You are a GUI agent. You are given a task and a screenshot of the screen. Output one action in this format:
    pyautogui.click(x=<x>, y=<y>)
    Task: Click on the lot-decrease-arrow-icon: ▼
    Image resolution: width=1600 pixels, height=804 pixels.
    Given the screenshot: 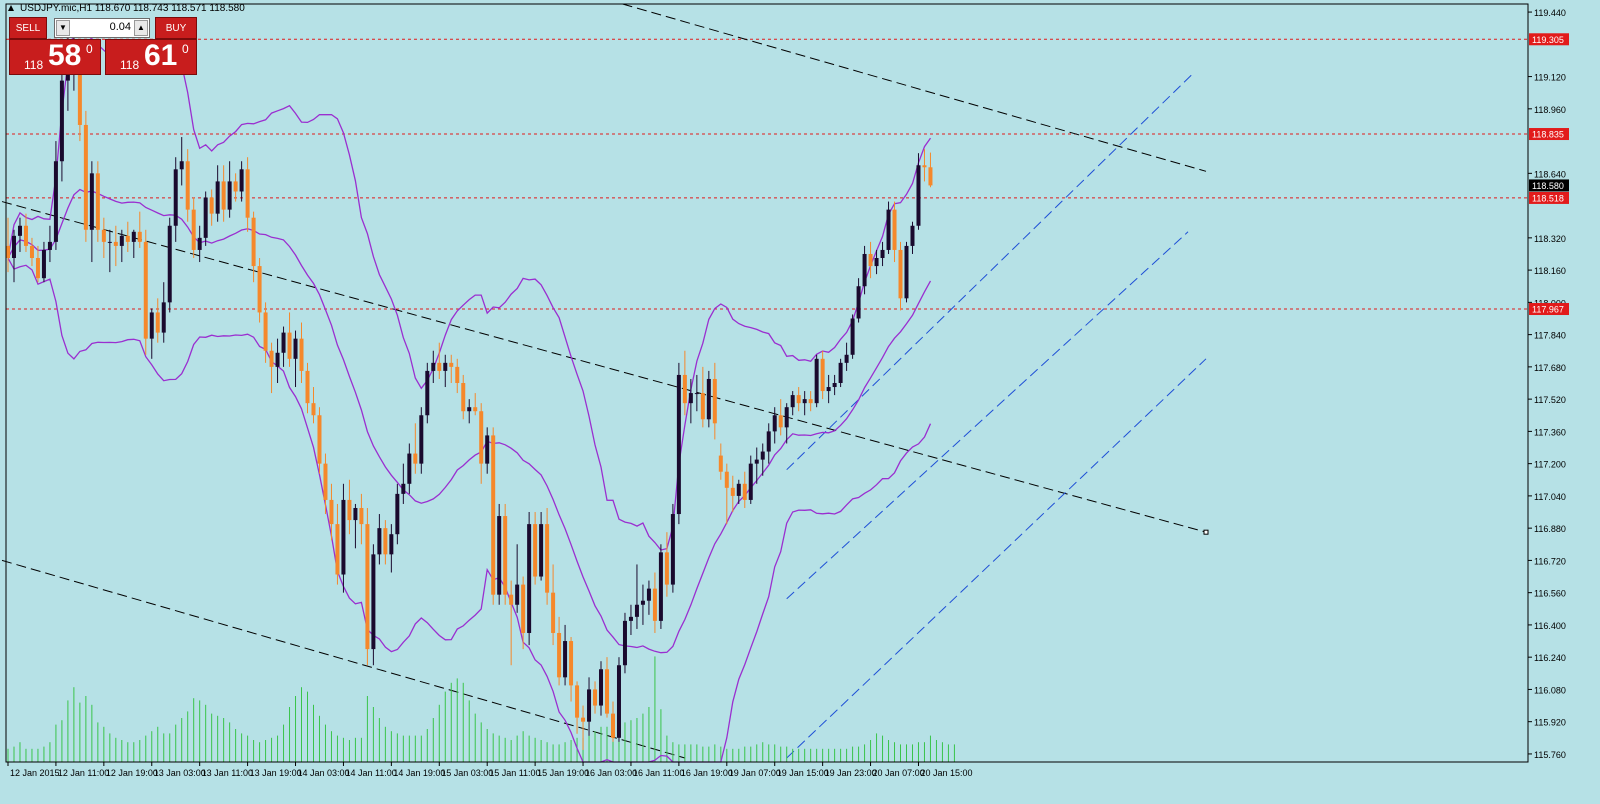 What is the action you would take?
    pyautogui.click(x=63, y=28)
    